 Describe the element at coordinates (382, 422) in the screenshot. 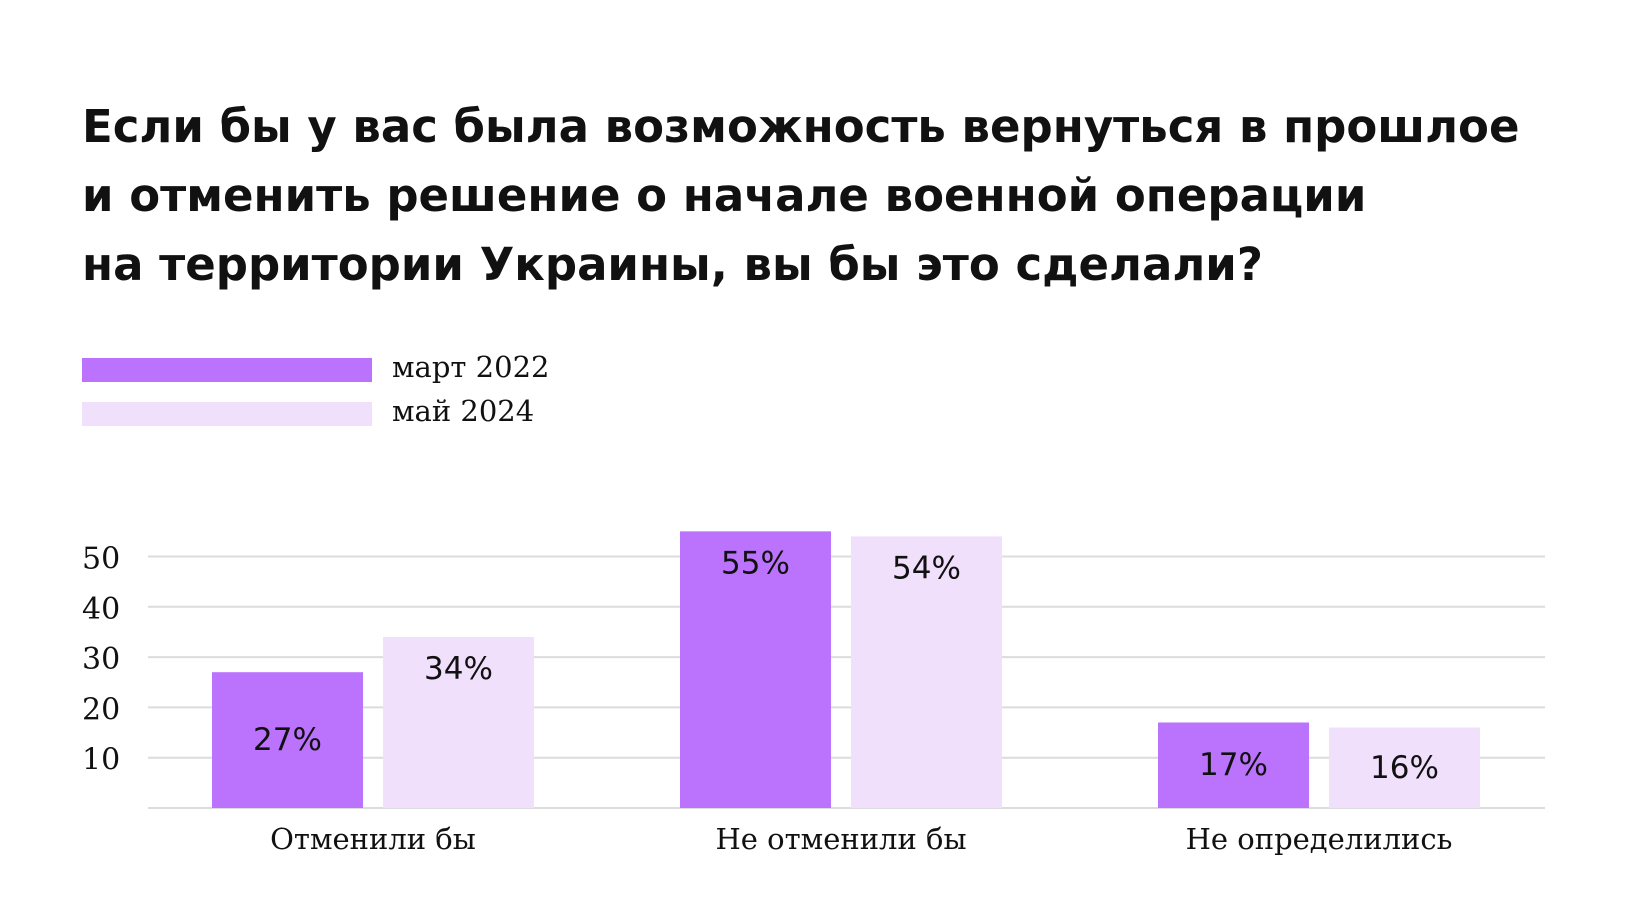

I see `legend-item-may-2024: май 2024` at that location.